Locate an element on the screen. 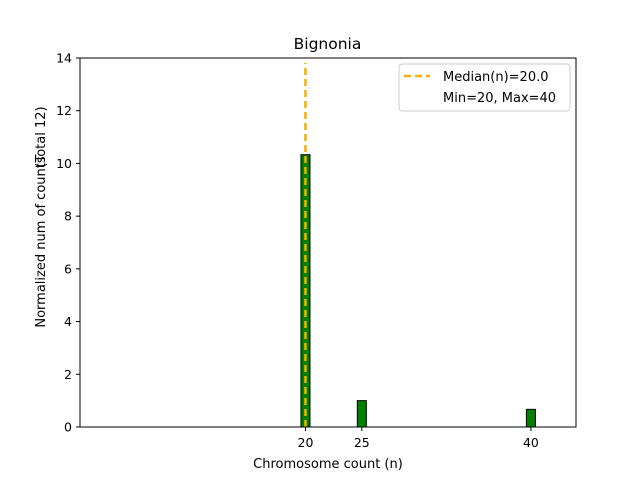  chart-title: Bignonia is located at coordinates (328, 44).